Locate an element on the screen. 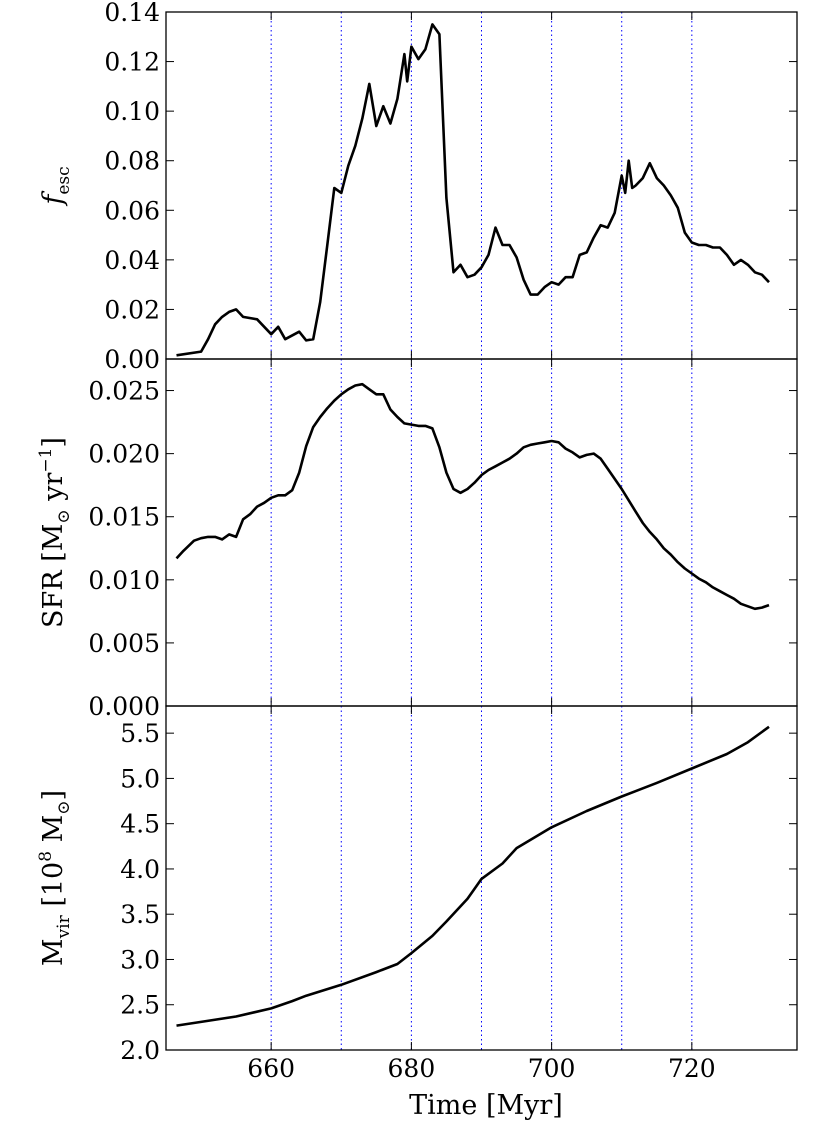  y-label-sub: vir is located at coordinates (64, 926).